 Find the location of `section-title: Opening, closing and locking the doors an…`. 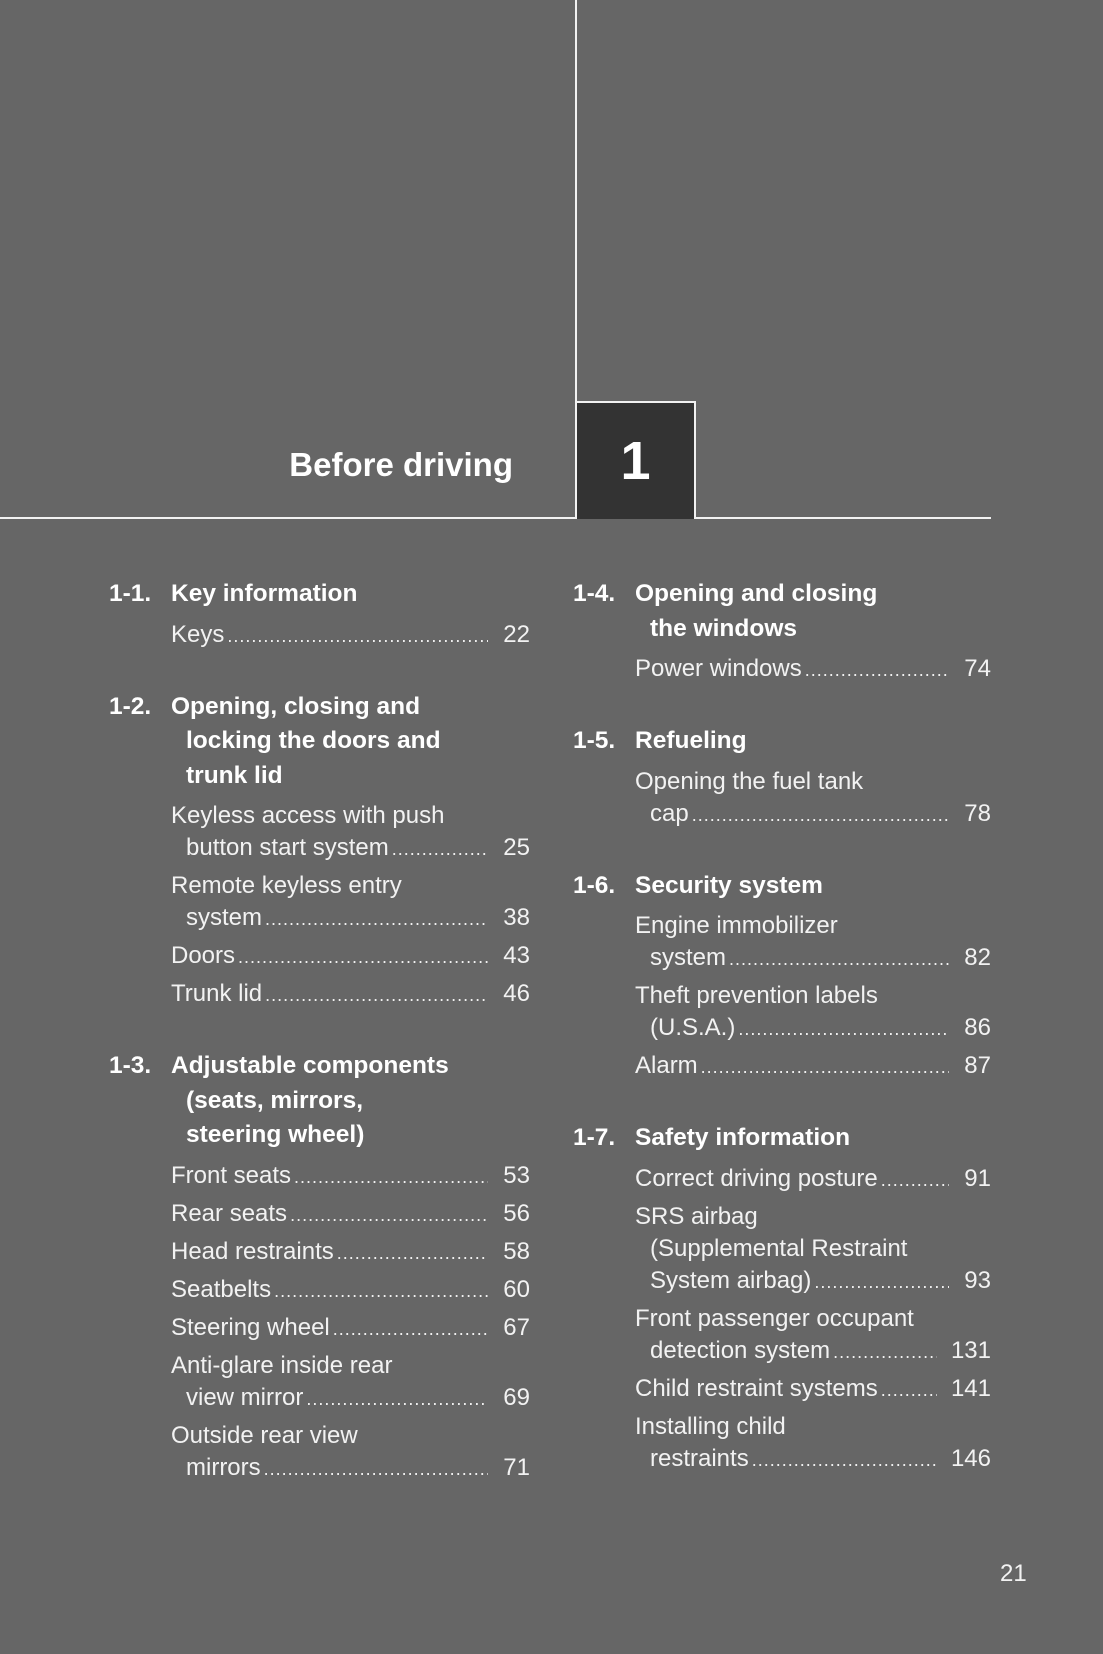

section-title: Opening, closing and locking the doors an… is located at coordinates (306, 742).